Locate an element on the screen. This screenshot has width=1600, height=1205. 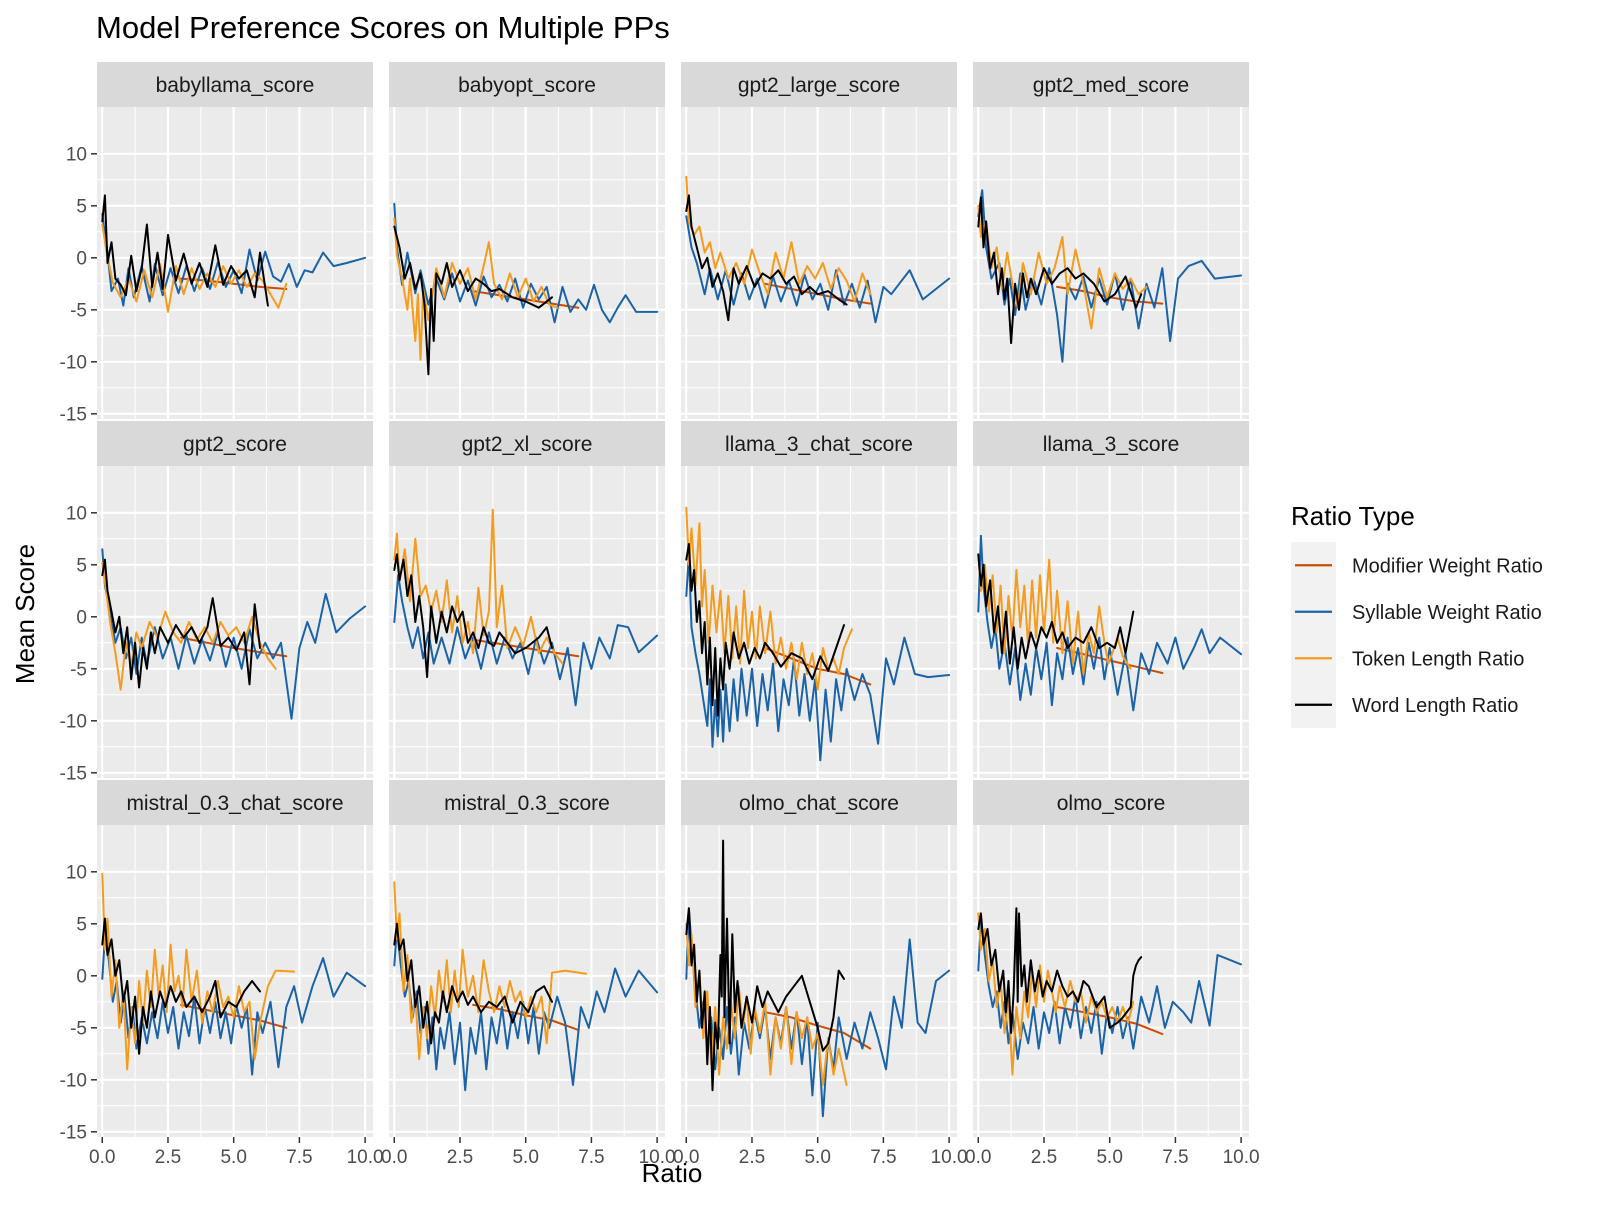
facet-strip-label: babyllama_score is located at coordinates (235, 85).